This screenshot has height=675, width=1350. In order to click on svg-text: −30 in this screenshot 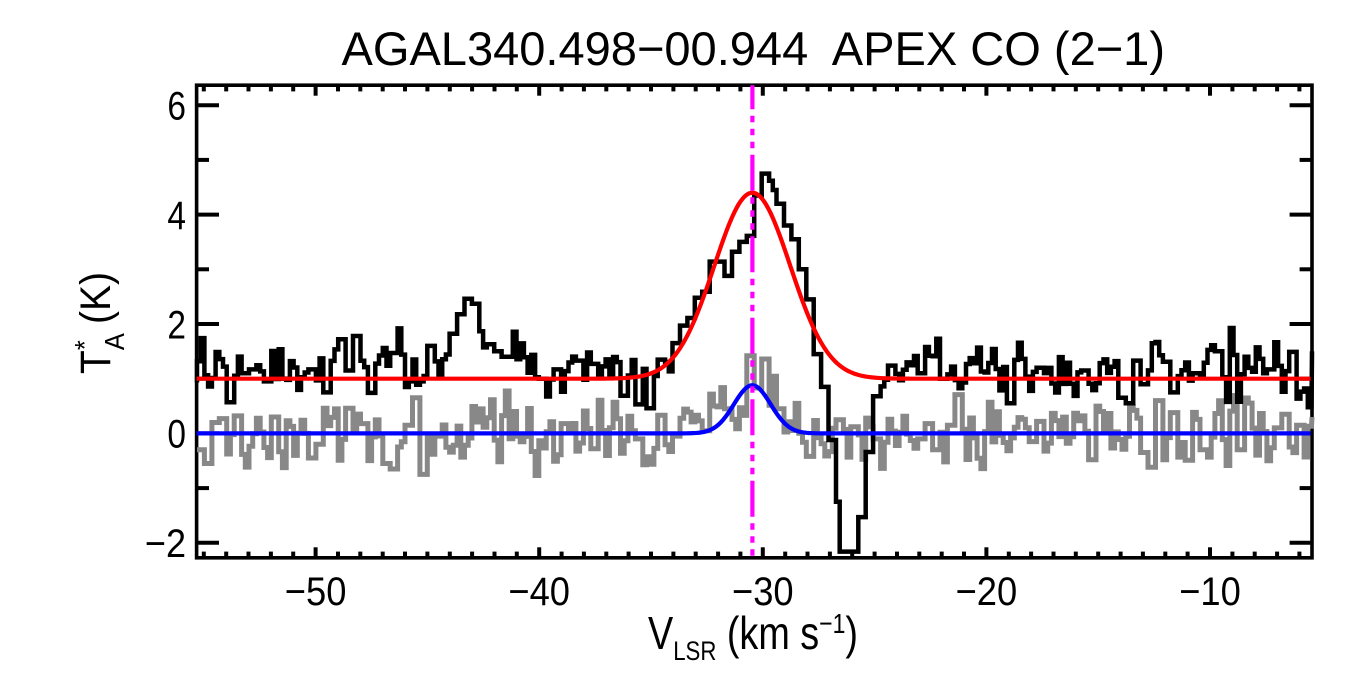, I will do `click(763, 592)`.